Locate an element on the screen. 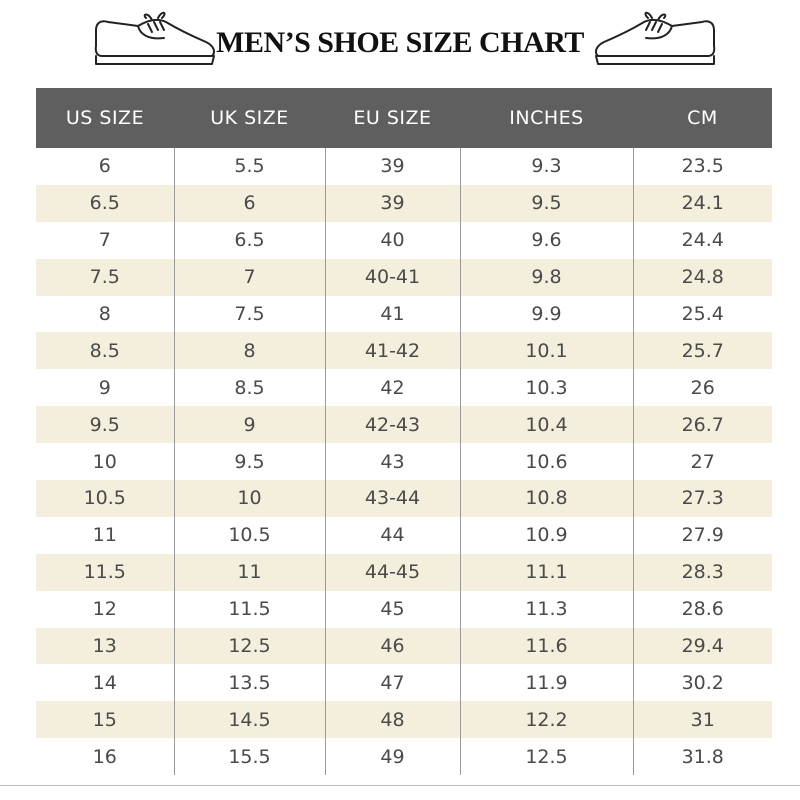  cell-uk-size: 7.5 is located at coordinates (249, 314).